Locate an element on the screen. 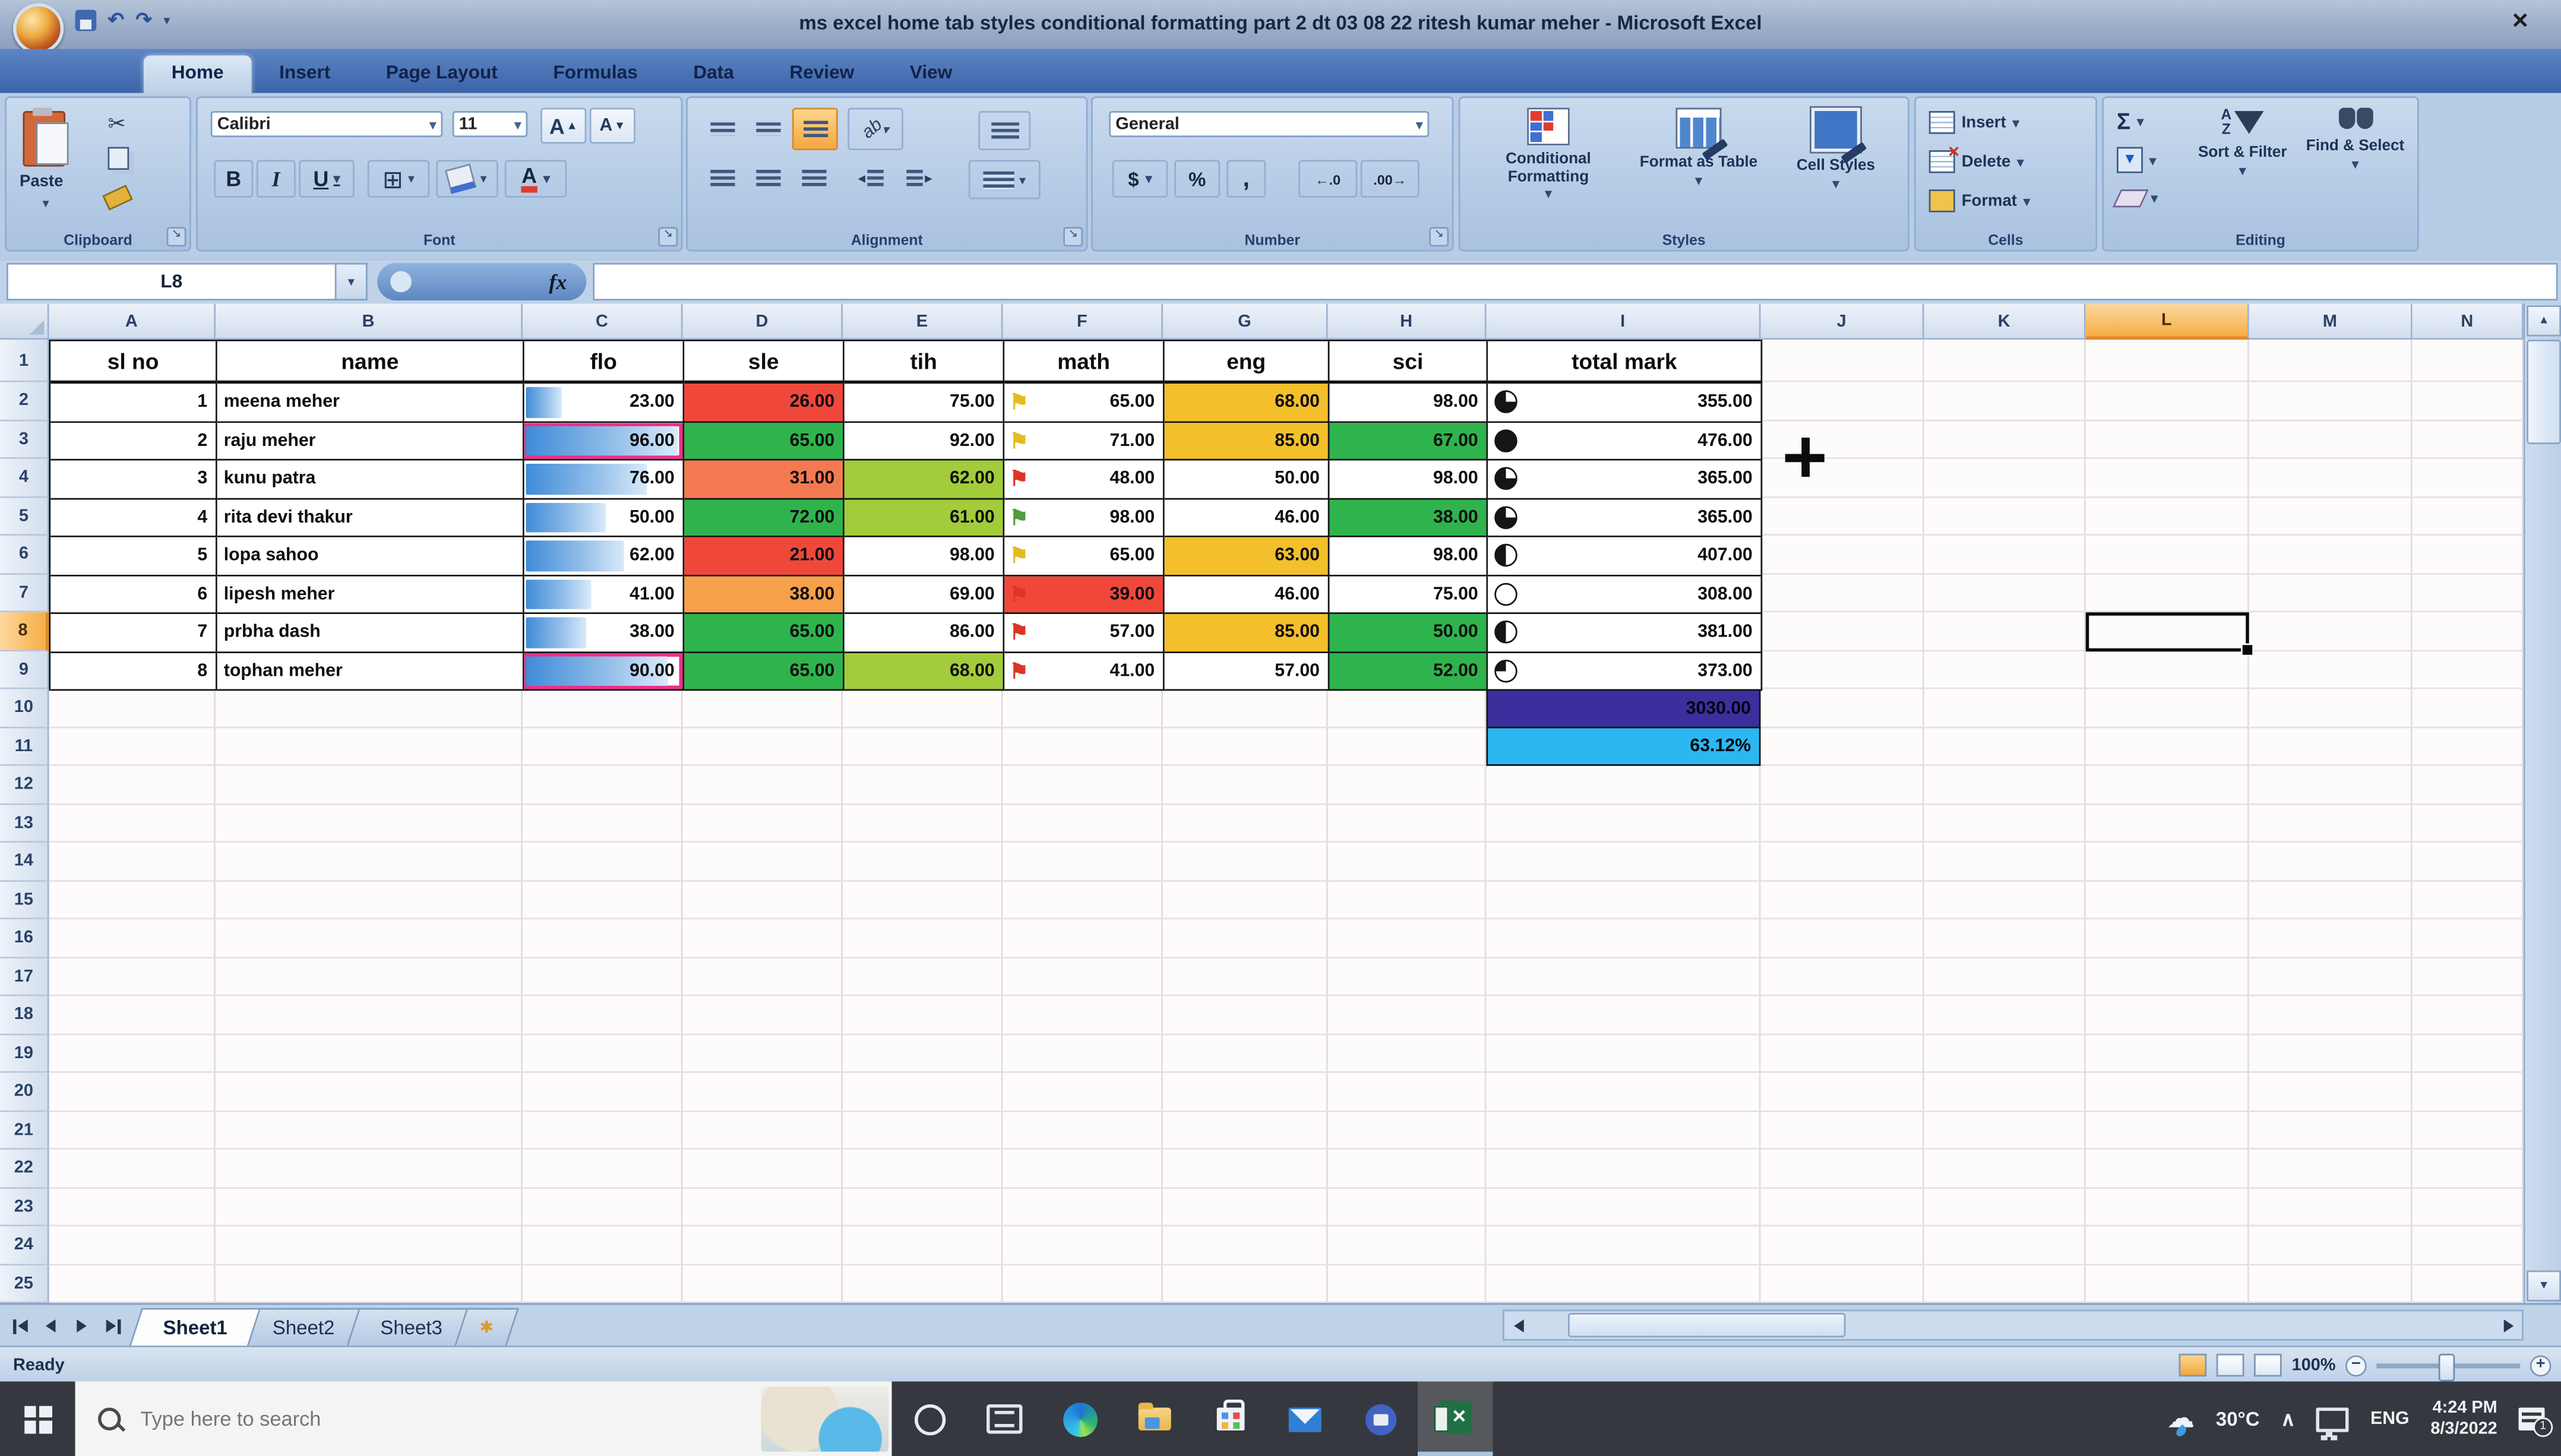 This screenshot has height=1456, width=2561. insert-function-button: fx is located at coordinates (558, 280).